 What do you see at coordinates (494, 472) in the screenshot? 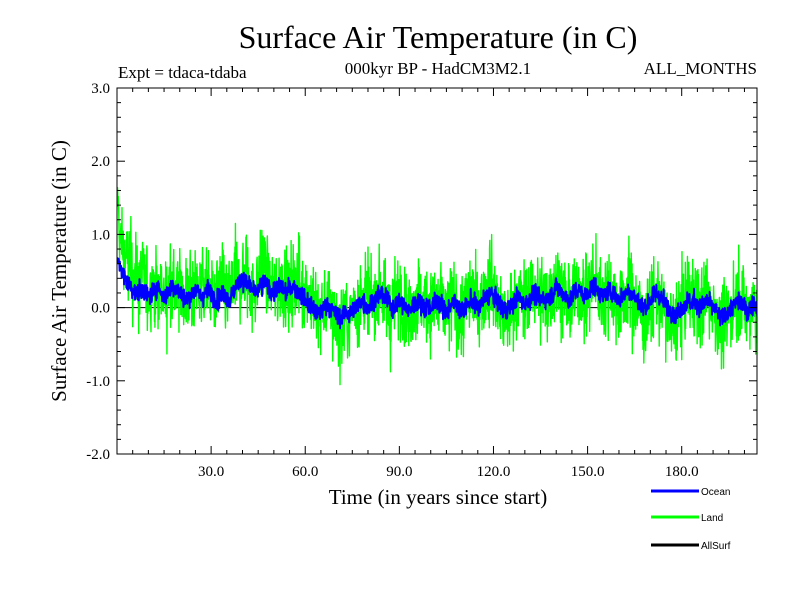
I see `x-tick-label: 120.0` at bounding box center [494, 472].